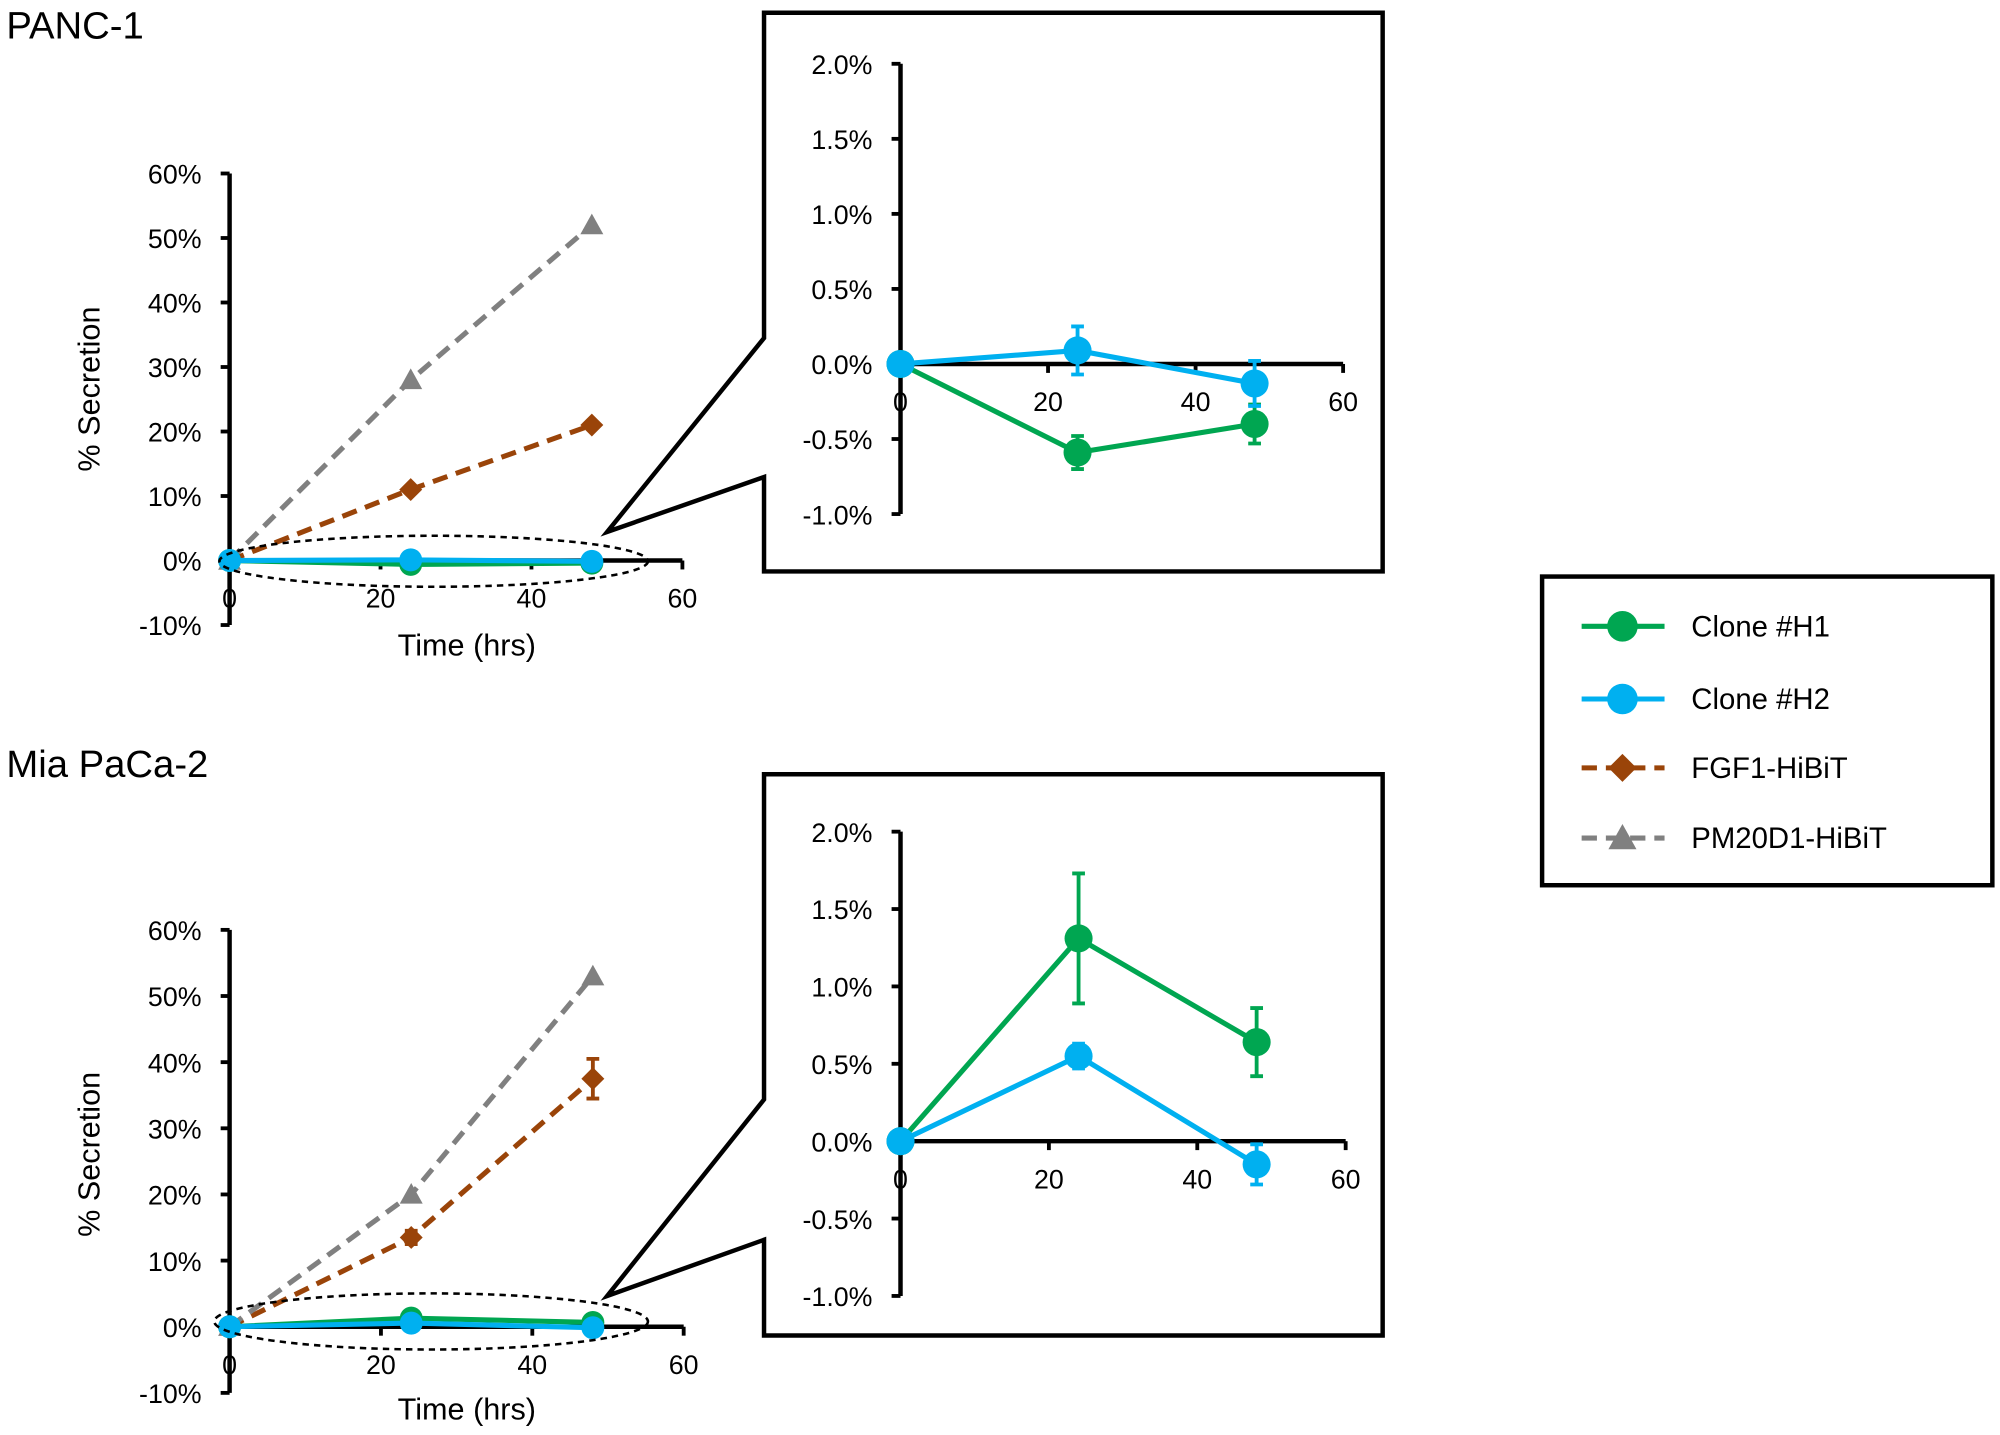  Describe the element at coordinates (89, 1154) in the screenshot. I see `y-axis-label-miapaca2: % Secretion` at that location.